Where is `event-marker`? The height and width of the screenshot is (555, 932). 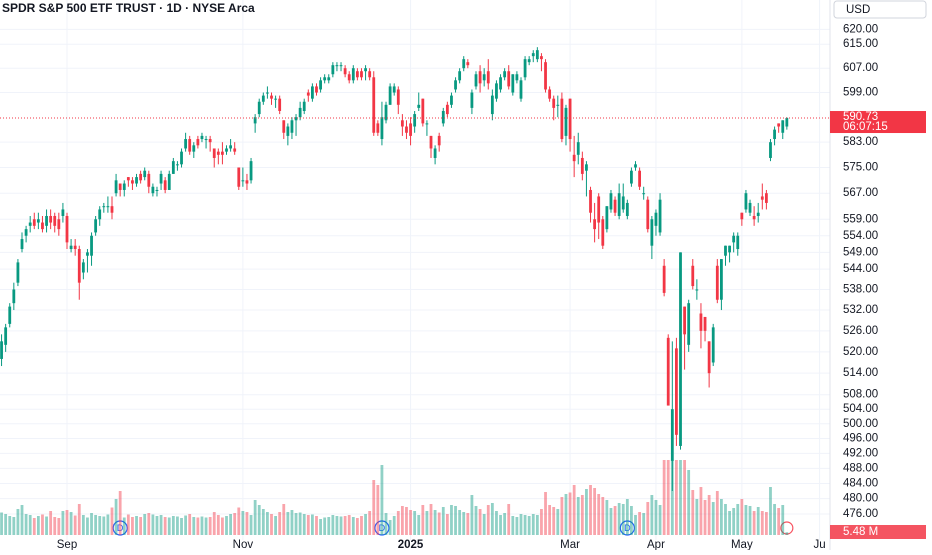 event-marker is located at coordinates (382, 528).